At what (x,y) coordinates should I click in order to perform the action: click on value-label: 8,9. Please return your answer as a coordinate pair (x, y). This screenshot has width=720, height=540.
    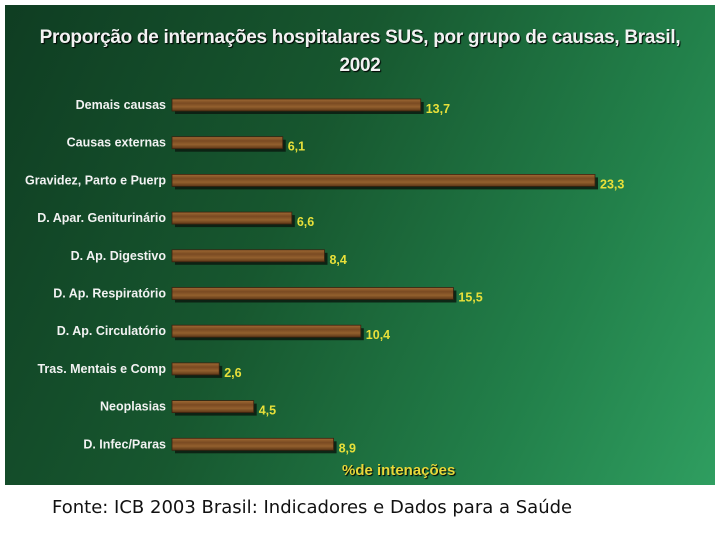
    Looking at the image, I should click on (347, 448).